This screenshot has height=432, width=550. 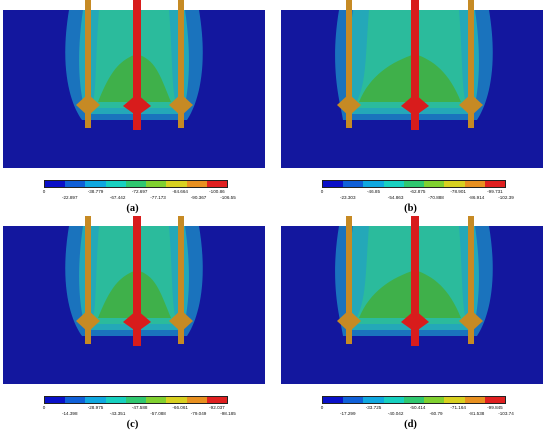 What do you see at coordinates (198, 413) in the screenshot?
I see `tick-label: -79.049` at bounding box center [198, 413].